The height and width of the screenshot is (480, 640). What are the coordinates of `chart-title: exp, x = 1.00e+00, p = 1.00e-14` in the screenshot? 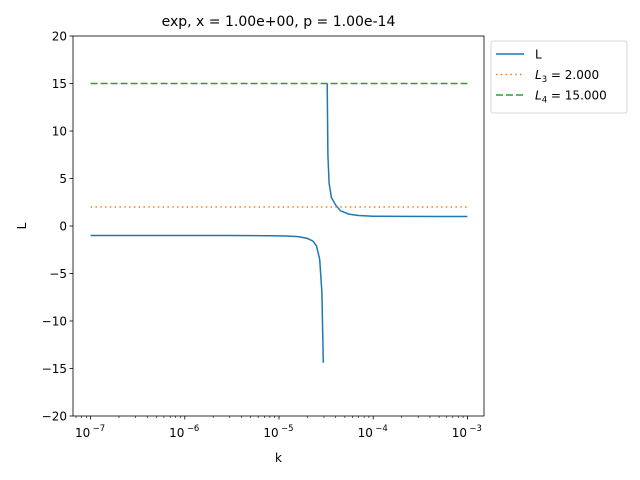 It's located at (279, 22).